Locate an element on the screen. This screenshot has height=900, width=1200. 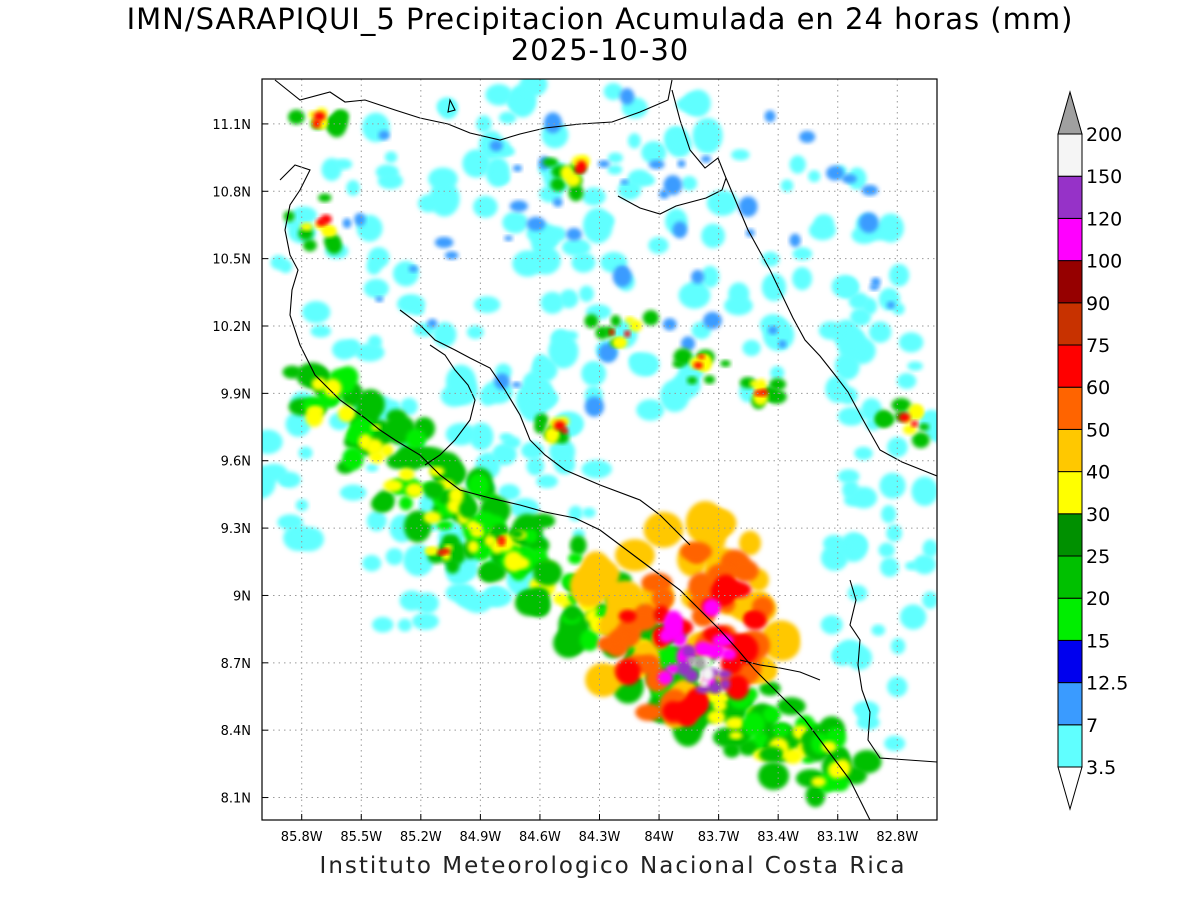
colorbar-label: 20 is located at coordinates (1098, 599).